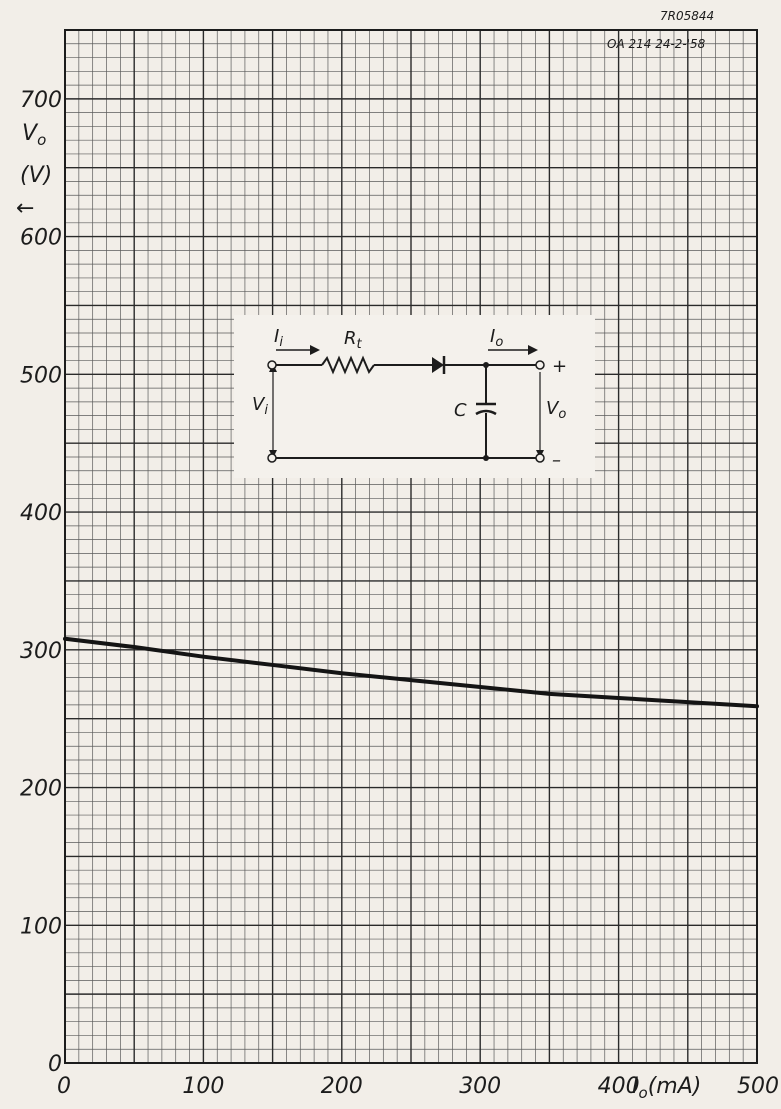 This screenshot has height=1109, width=781. What do you see at coordinates (460, 410) in the screenshot?
I see `c-label: C` at bounding box center [460, 410].